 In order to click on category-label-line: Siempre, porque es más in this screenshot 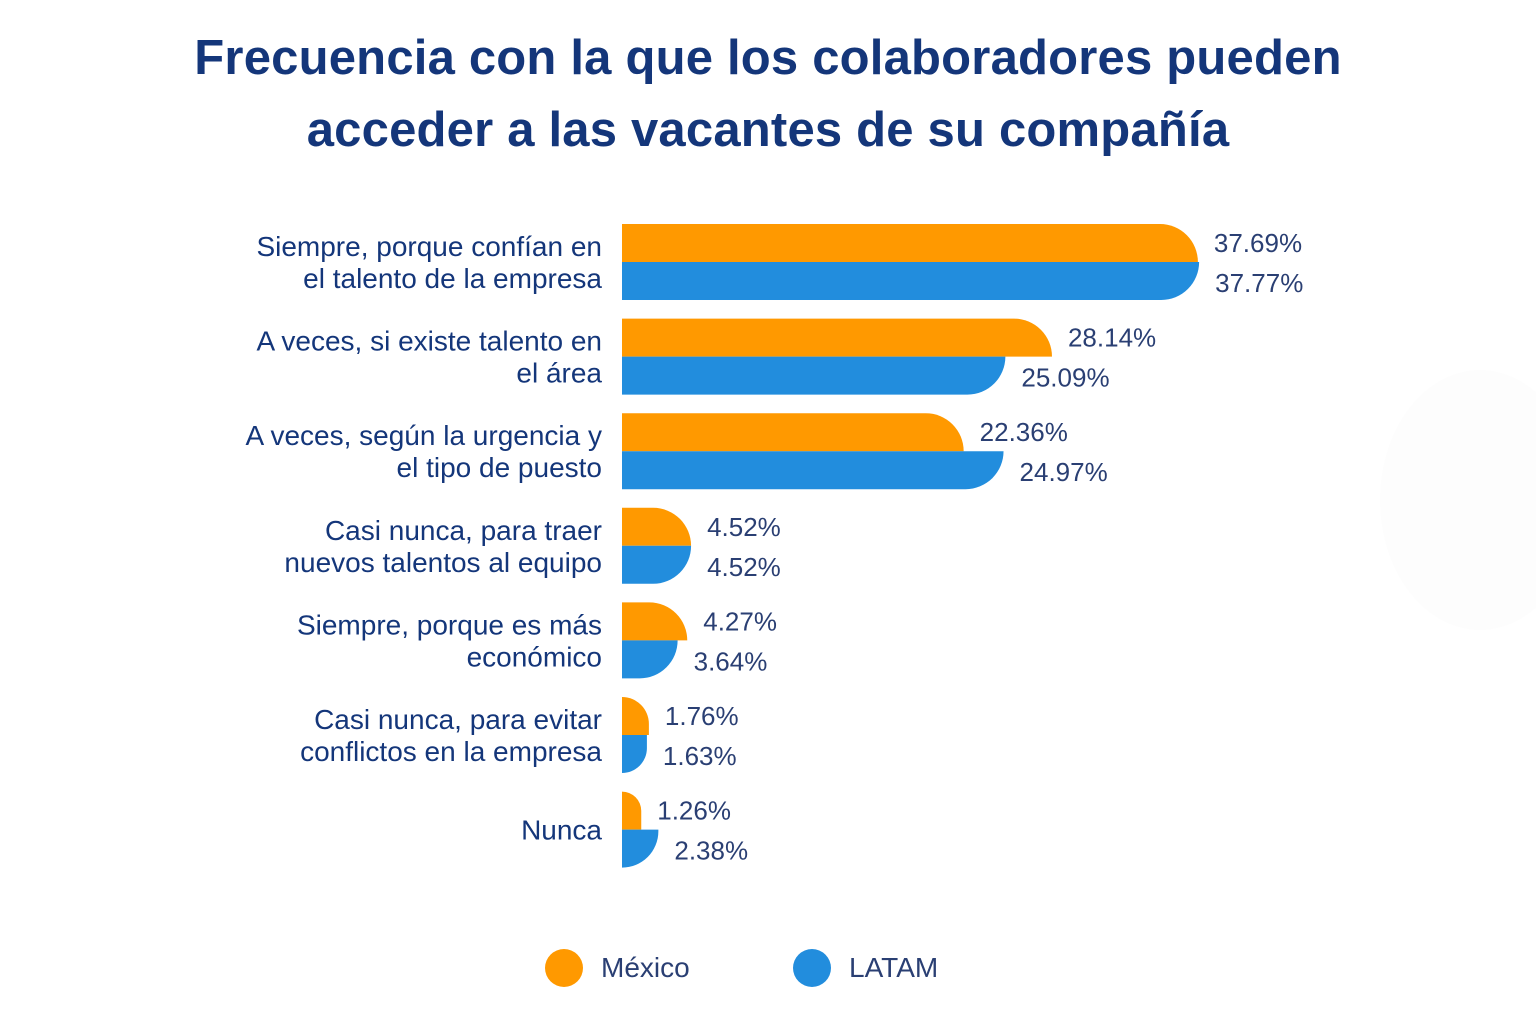, I will do `click(449, 624)`.